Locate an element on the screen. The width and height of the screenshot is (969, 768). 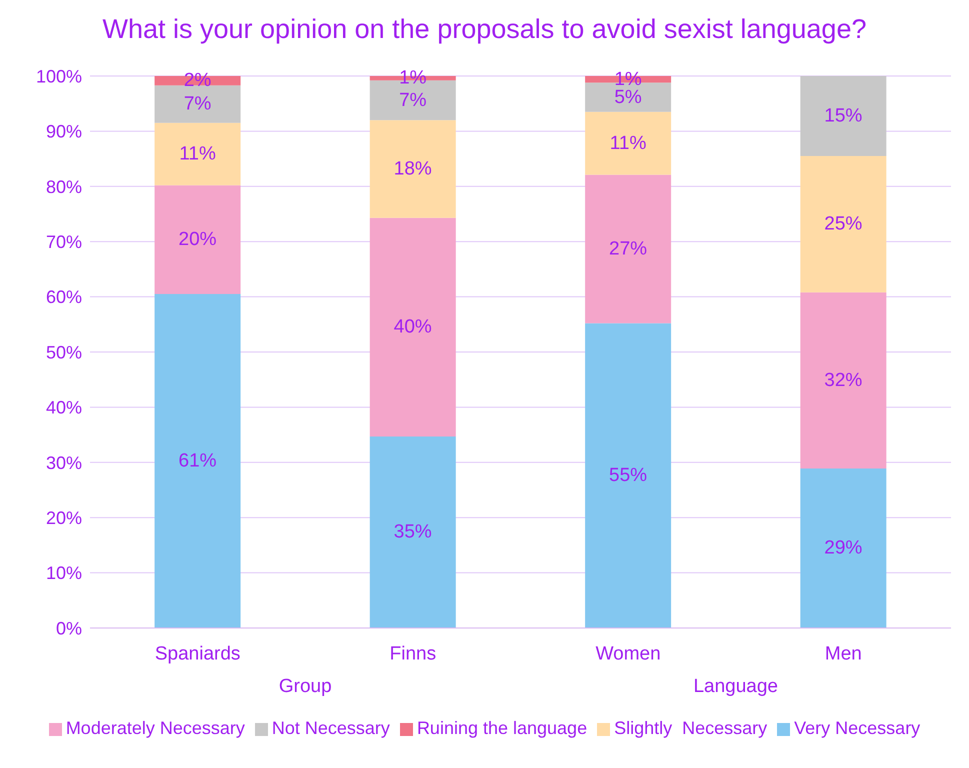
x-tick-label: Spaniards is located at coordinates (197, 653).